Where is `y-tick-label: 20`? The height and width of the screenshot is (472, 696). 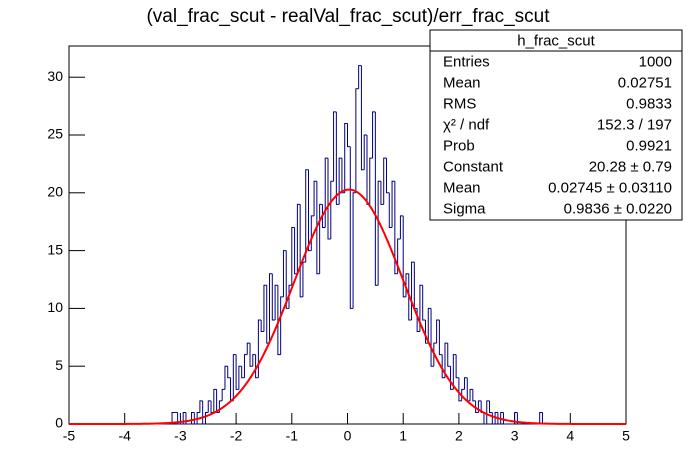
y-tick-label: 20 is located at coordinates (55, 192).